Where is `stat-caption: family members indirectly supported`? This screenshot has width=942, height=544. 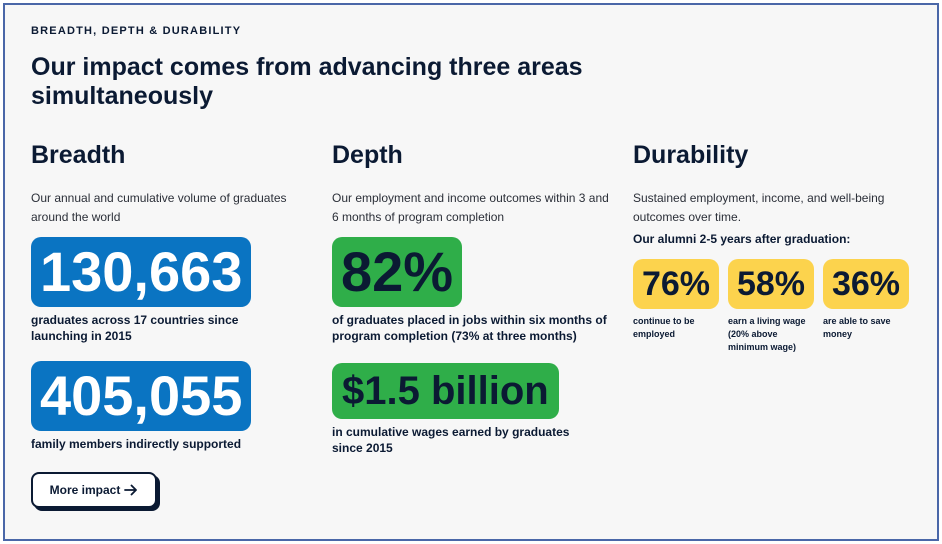
stat-caption: family members indirectly supported is located at coordinates (136, 444).